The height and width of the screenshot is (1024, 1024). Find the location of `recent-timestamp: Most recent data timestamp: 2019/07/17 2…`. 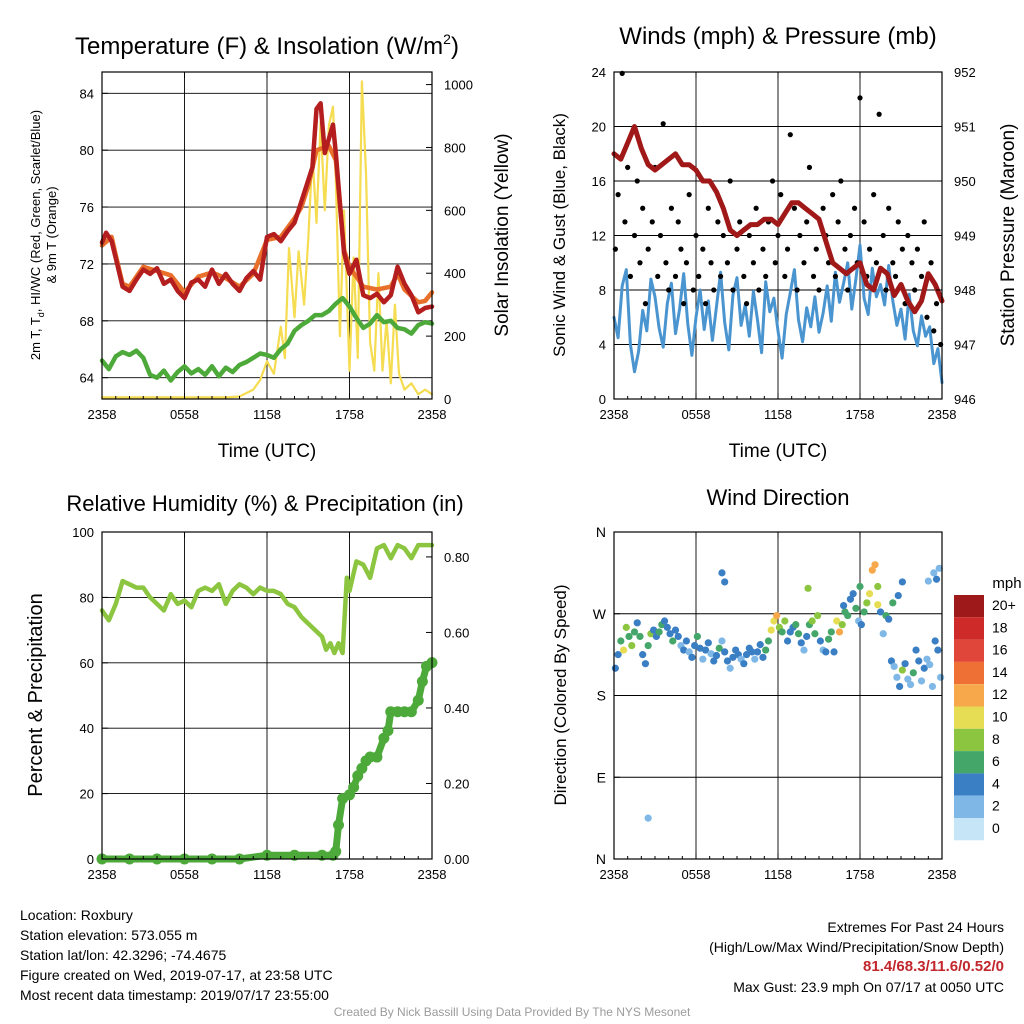

recent-timestamp: Most recent data timestamp: 2019/07/17 2… is located at coordinates (174, 995).